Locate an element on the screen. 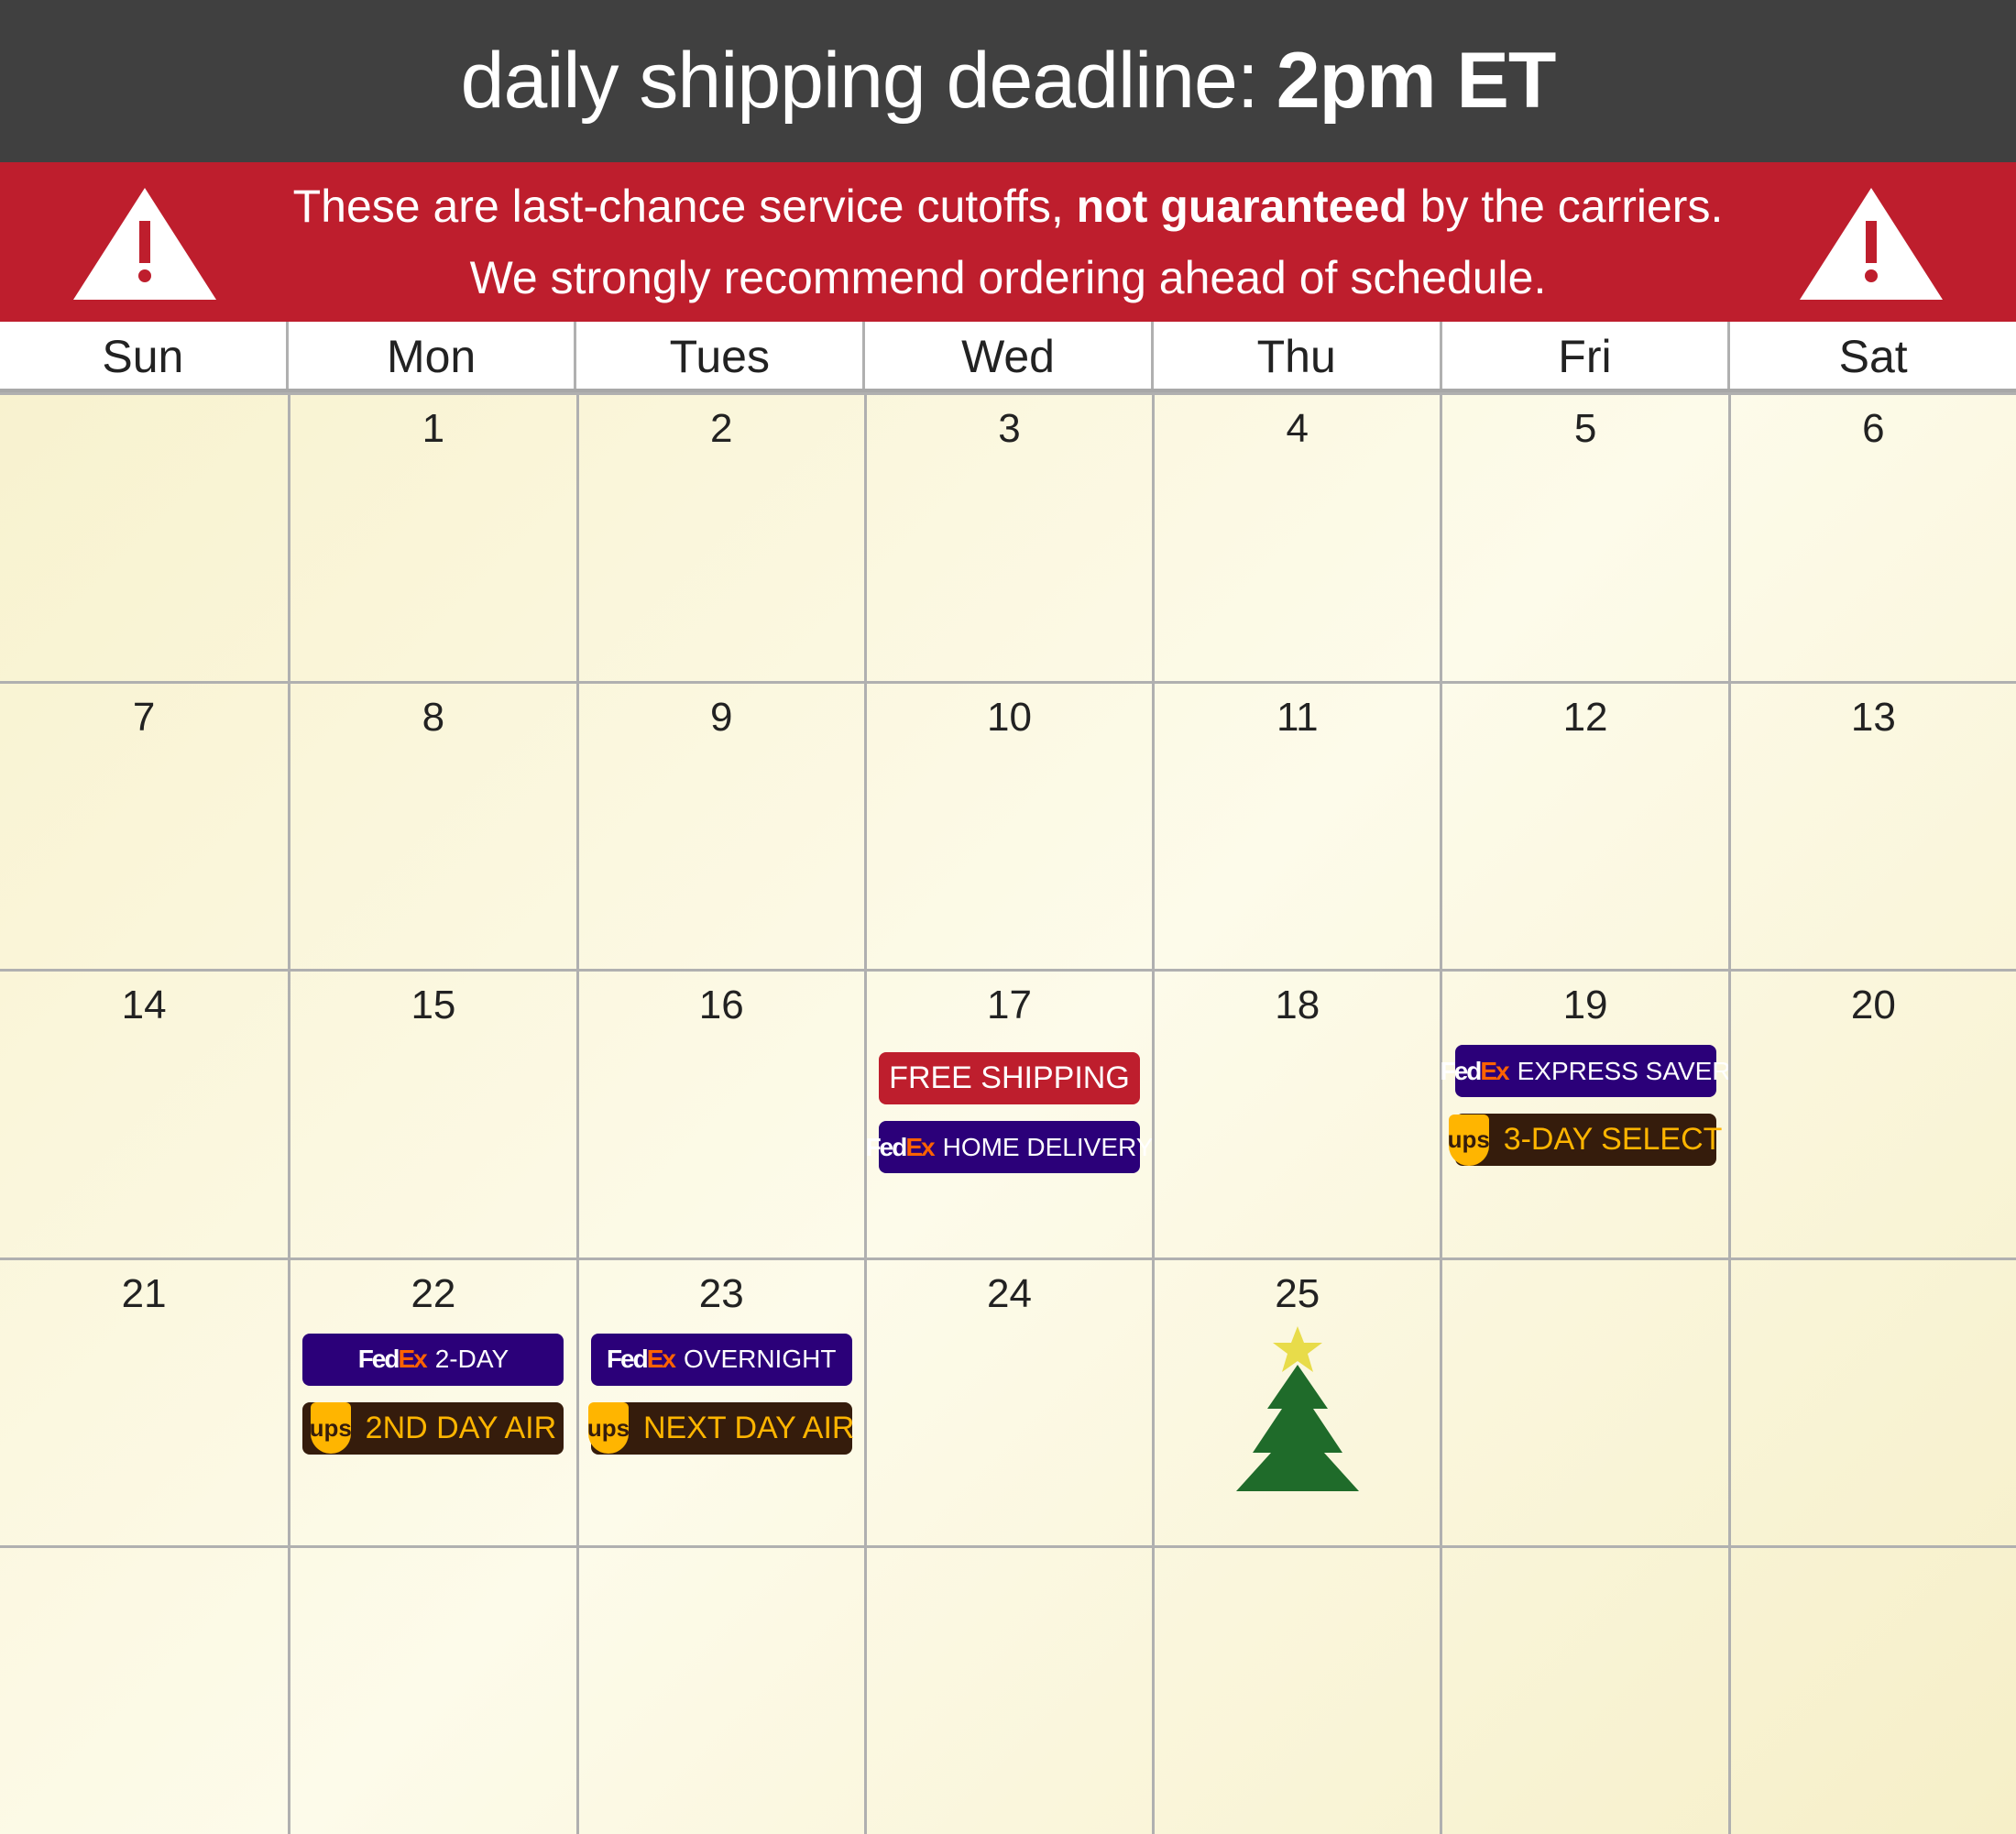 This screenshot has height=1834, width=2016. badge-label: 2ND DAY AIR is located at coordinates (461, 1427).